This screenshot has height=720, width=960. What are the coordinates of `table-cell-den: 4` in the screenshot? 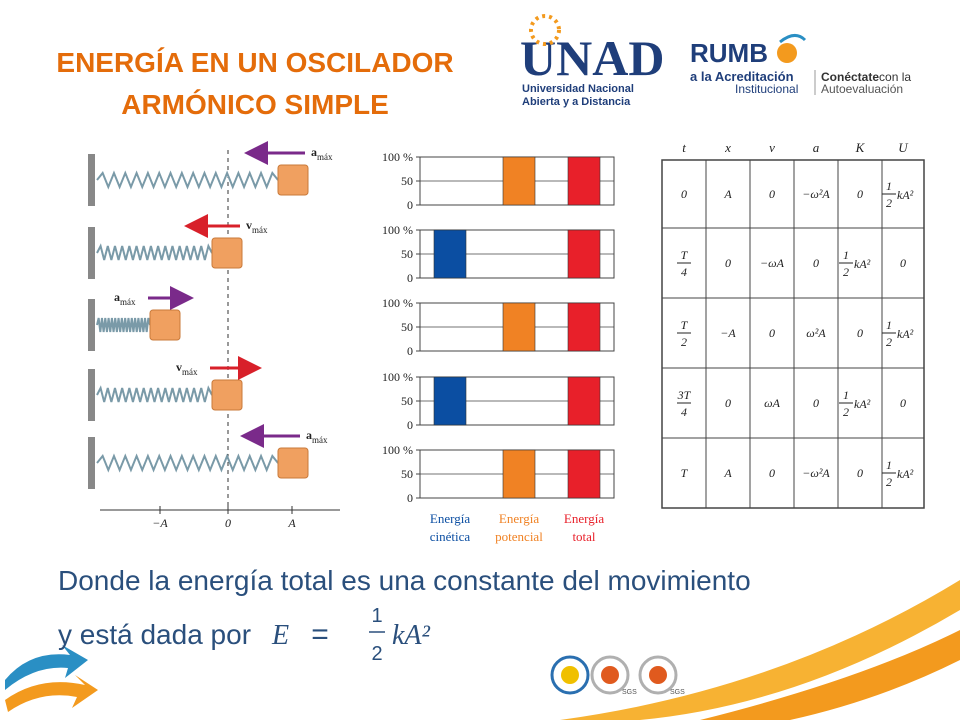 It's located at (684, 412).